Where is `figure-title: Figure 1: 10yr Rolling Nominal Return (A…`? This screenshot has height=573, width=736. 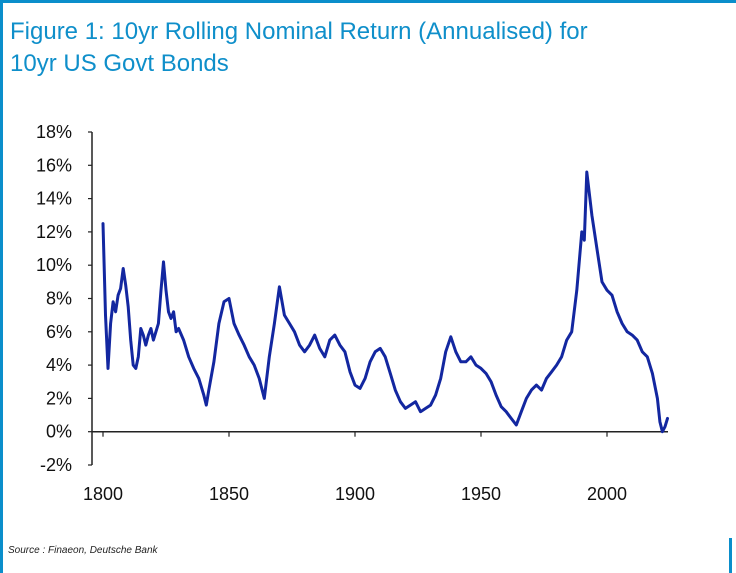 figure-title: Figure 1: 10yr Rolling Nominal Return (A… is located at coordinates (360, 48).